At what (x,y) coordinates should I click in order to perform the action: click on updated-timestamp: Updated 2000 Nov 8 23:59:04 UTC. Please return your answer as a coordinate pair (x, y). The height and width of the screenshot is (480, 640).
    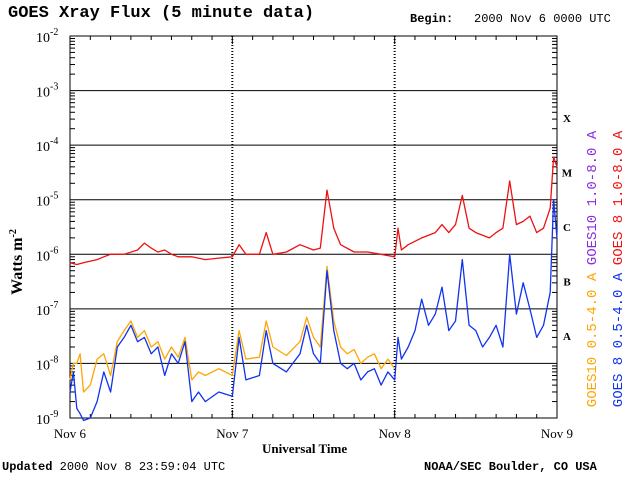
    Looking at the image, I should click on (113, 467).